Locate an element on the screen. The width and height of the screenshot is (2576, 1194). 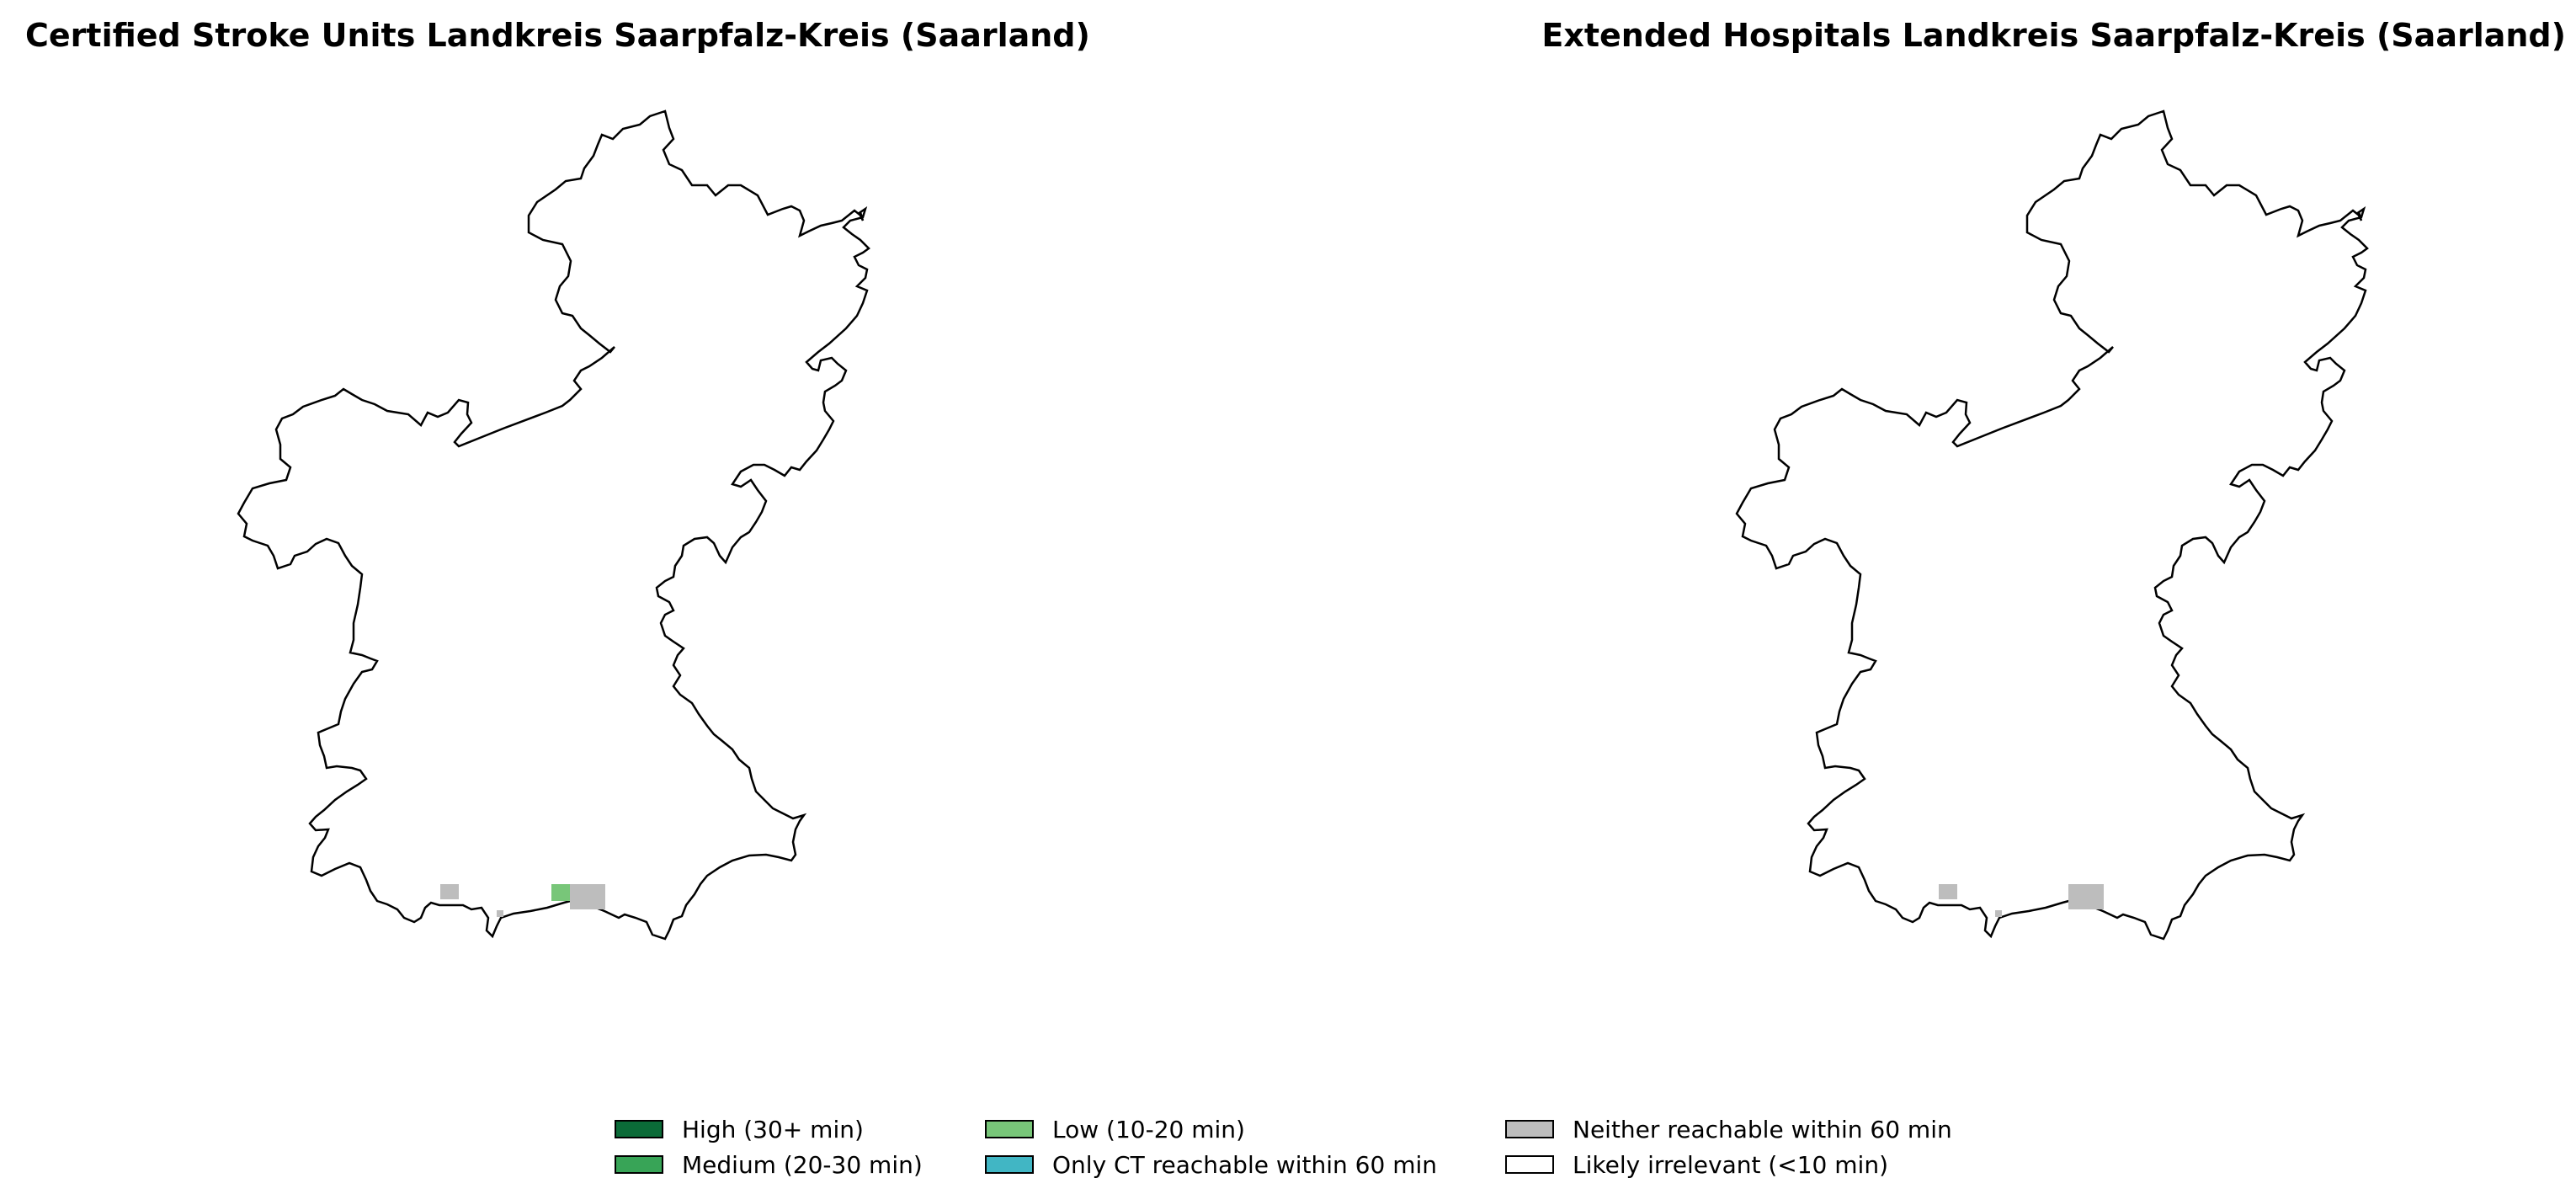
legend-swatch-low is located at coordinates (1010, 1129).